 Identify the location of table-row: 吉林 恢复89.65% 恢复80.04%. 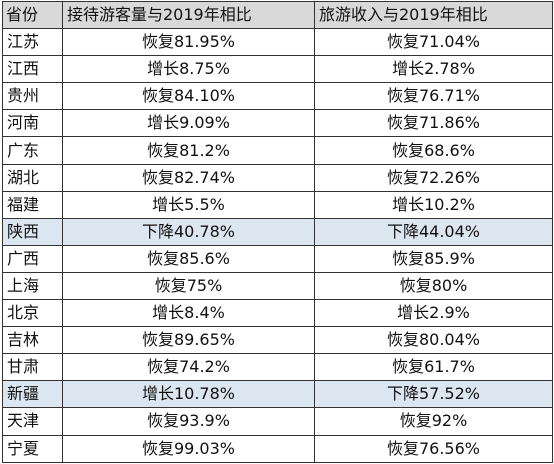
(277, 340).